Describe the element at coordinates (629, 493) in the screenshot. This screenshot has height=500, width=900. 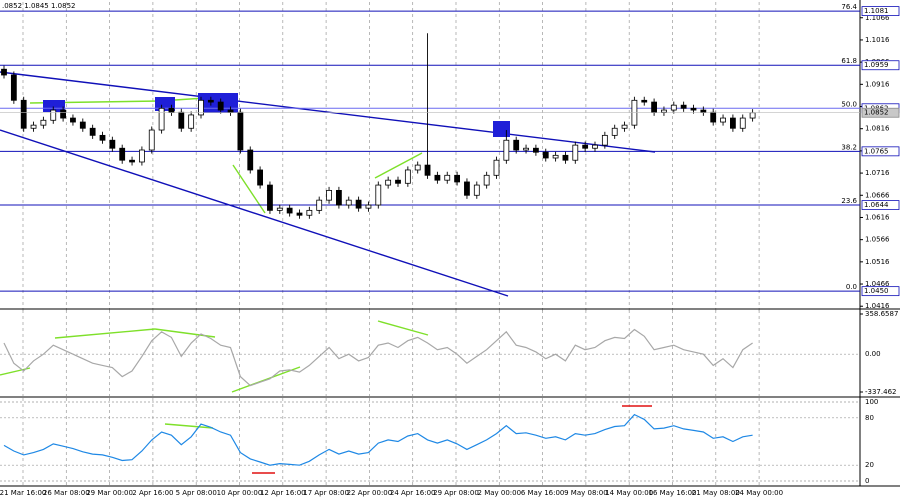
I see `x-tick-label: 14 May 00:00` at that location.